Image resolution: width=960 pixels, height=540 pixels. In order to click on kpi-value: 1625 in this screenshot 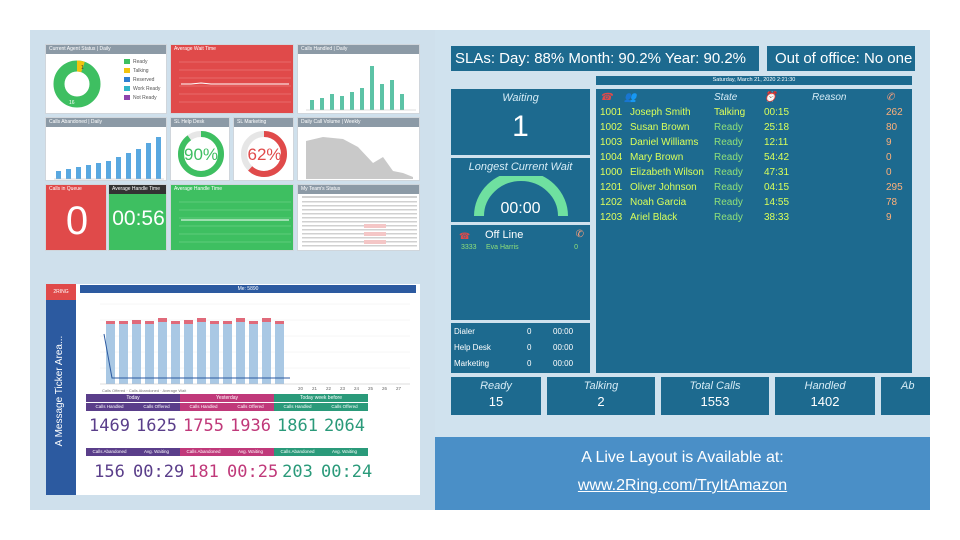, I will do `click(156, 426)`.